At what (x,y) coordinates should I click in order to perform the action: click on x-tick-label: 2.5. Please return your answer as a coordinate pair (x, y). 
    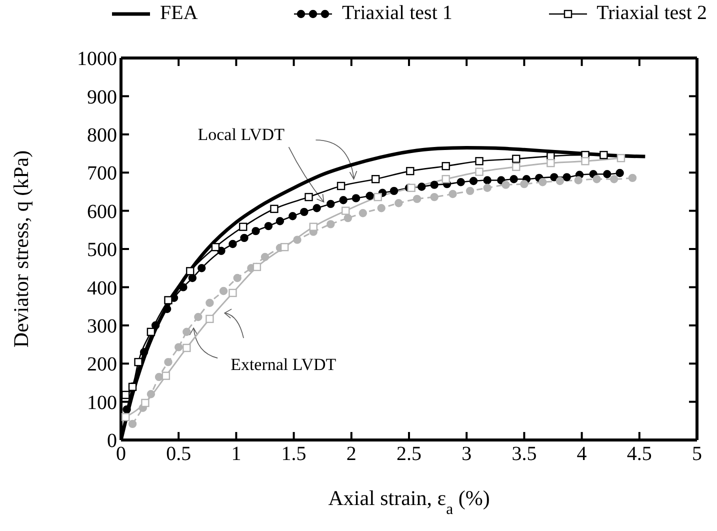
    Looking at the image, I should click on (409, 454).